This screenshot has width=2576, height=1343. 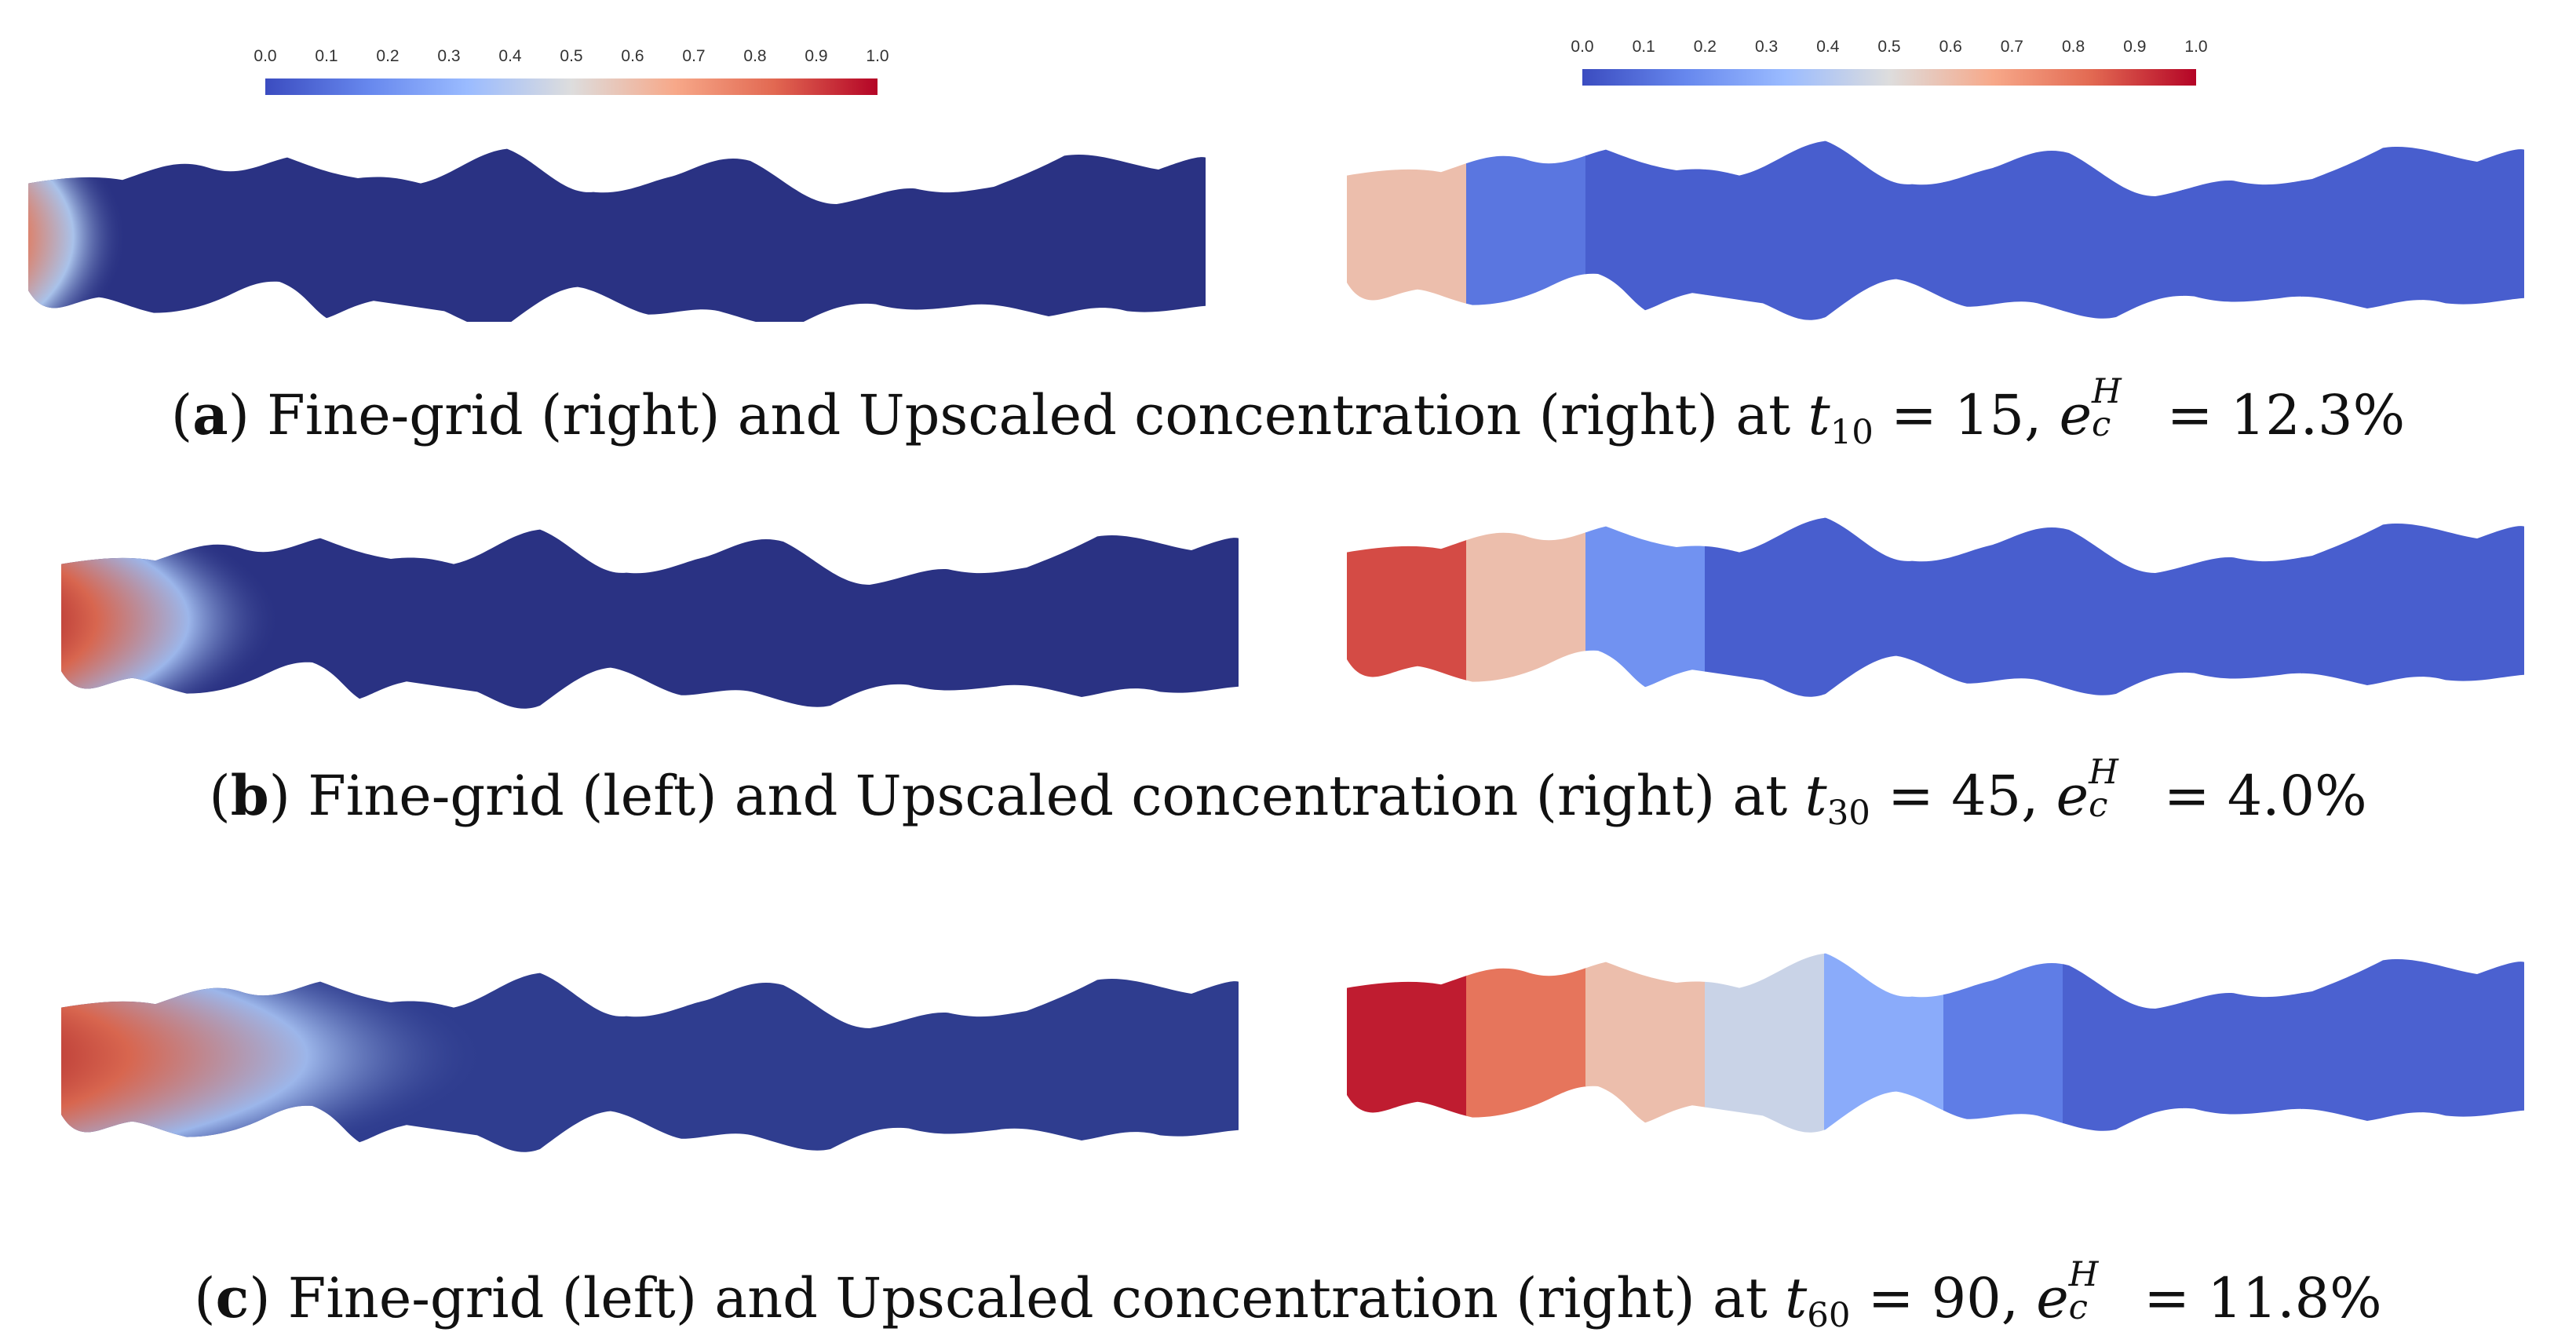 I want to click on colorbar-right-ticks: 0.0 0.1 0.2 0.3 0.4 0.5 0.6 0.7 0.8 0.9 1.0, so click(x=1889, y=47).